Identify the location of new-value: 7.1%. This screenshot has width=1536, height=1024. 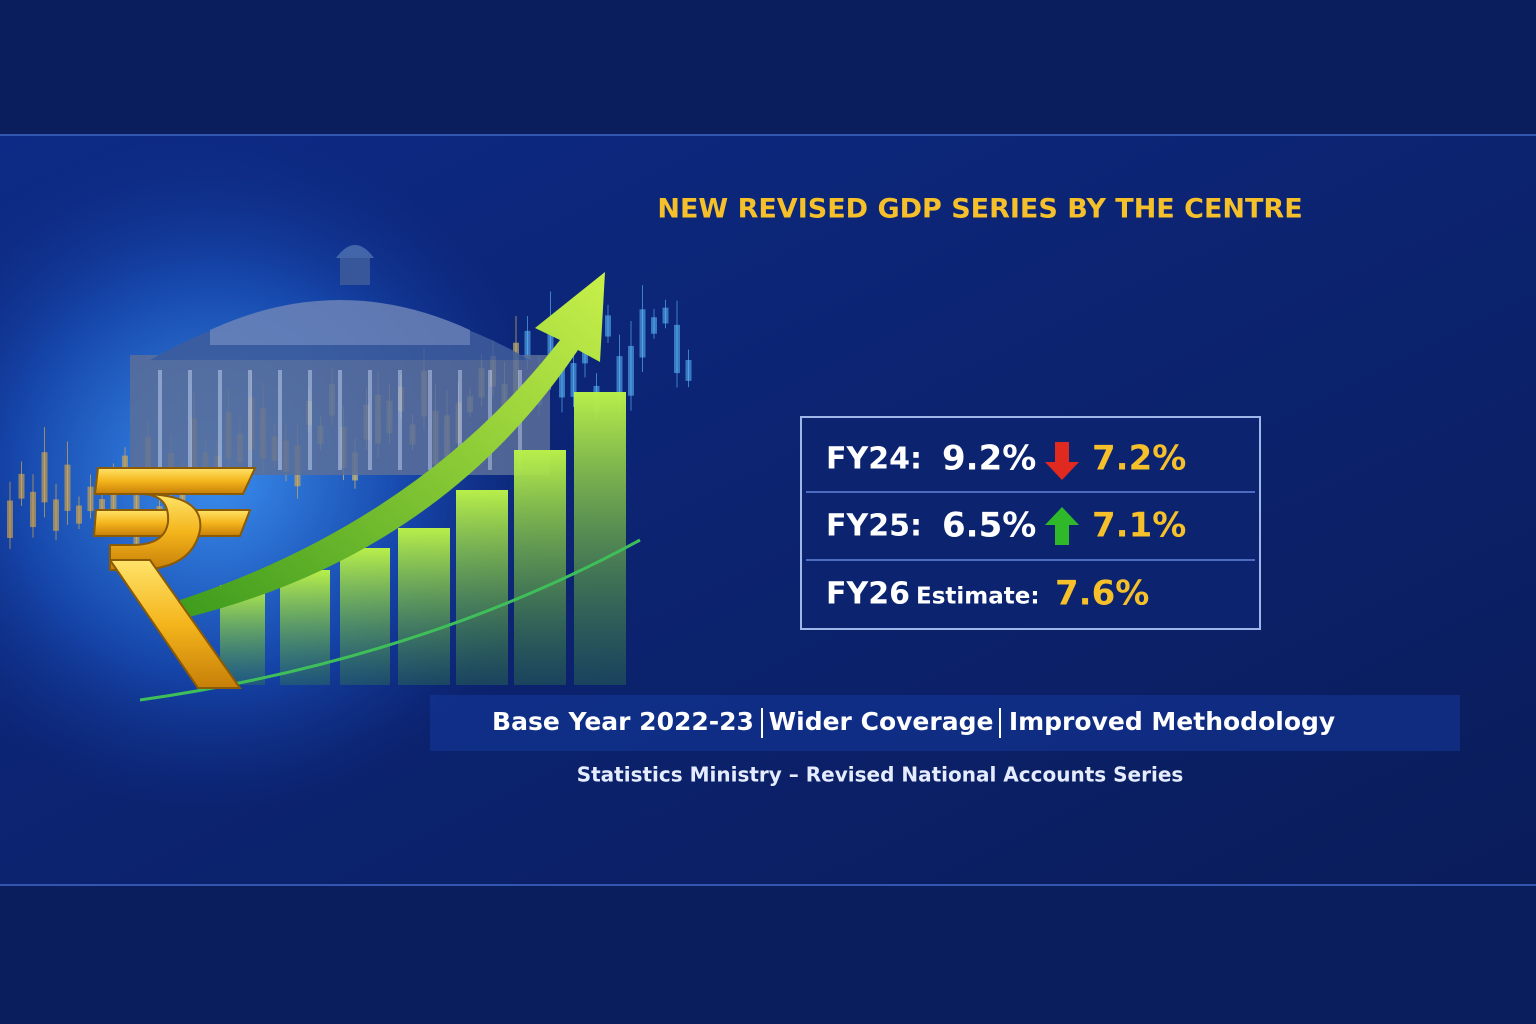
(1139, 526).